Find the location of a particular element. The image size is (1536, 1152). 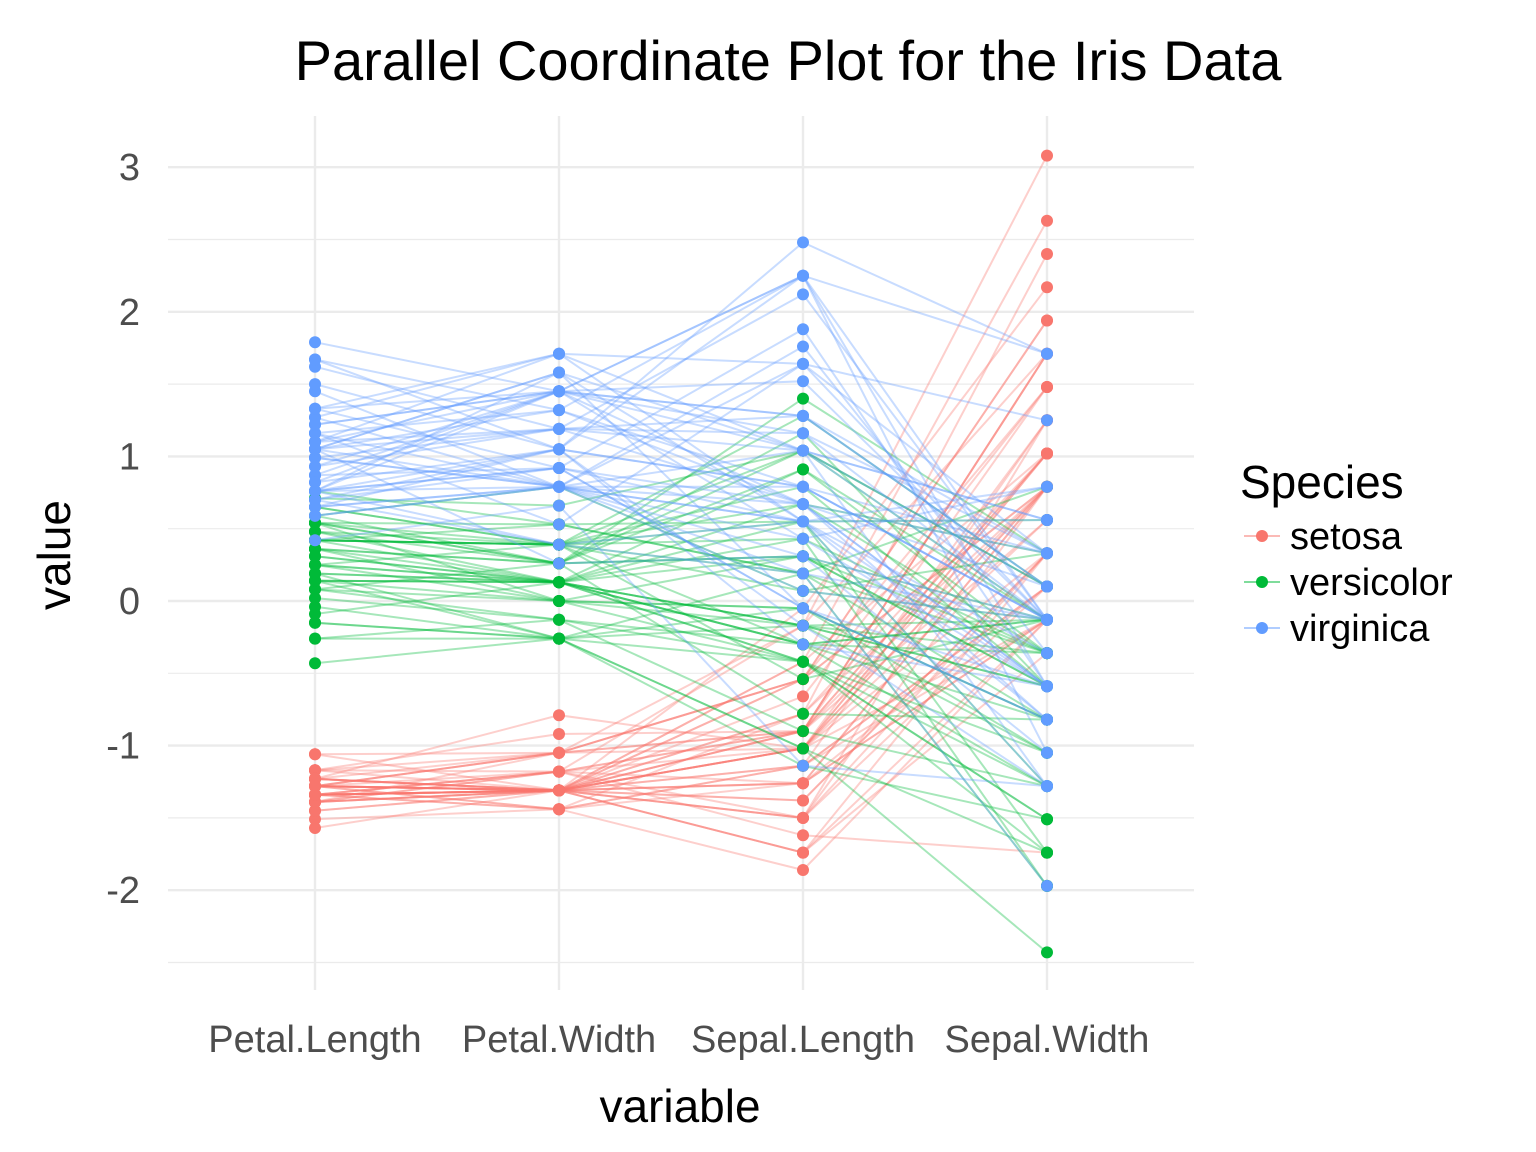

x-tick-label: Petal.Width is located at coordinates (559, 1040).